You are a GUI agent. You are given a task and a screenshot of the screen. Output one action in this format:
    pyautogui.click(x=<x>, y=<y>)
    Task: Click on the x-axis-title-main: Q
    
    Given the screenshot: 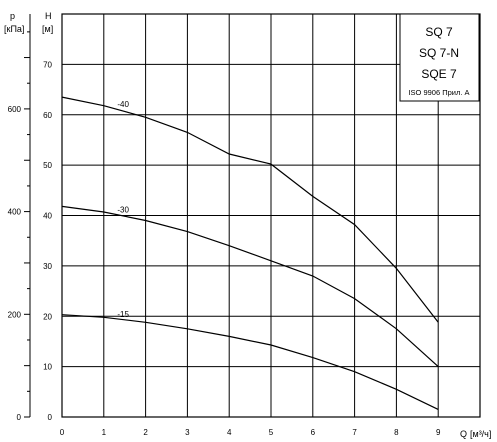 What is the action you would take?
    pyautogui.click(x=463, y=434)
    